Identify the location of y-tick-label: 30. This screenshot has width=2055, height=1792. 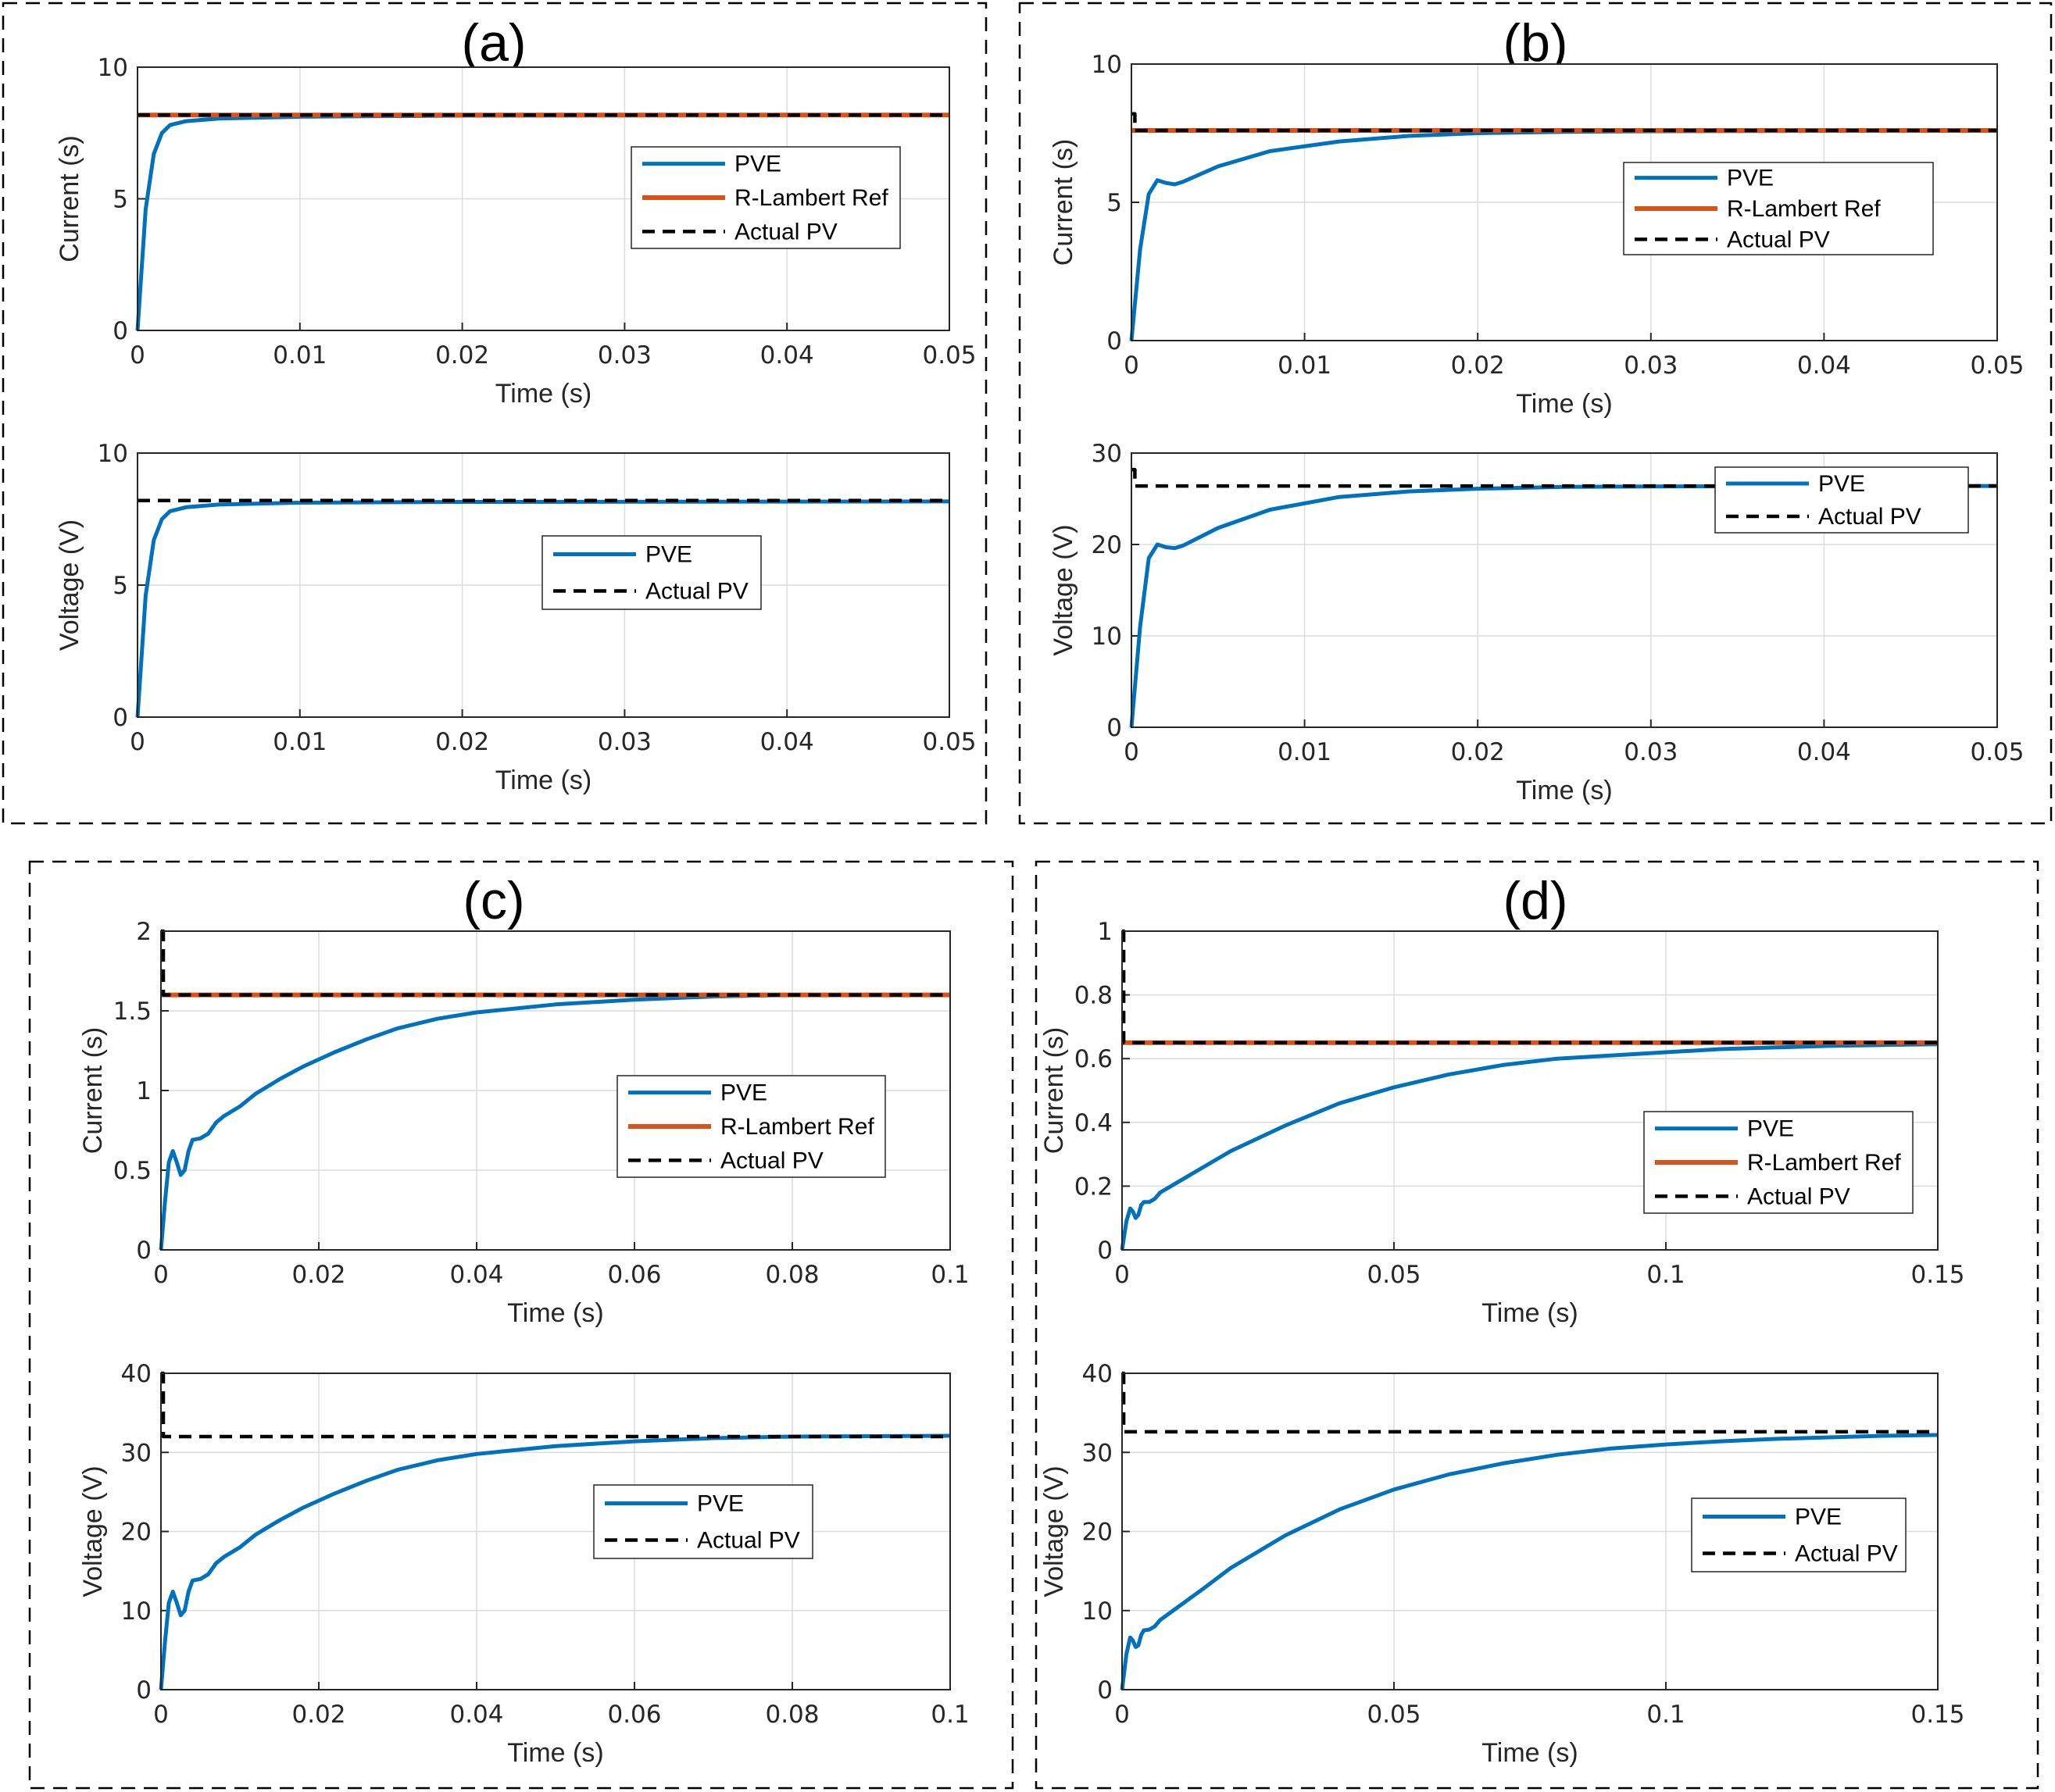
(1097, 1453).